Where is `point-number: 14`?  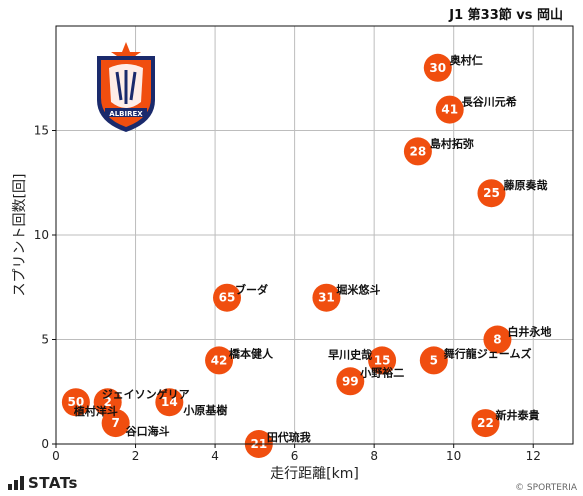
point-number: 14 is located at coordinates (169, 402).